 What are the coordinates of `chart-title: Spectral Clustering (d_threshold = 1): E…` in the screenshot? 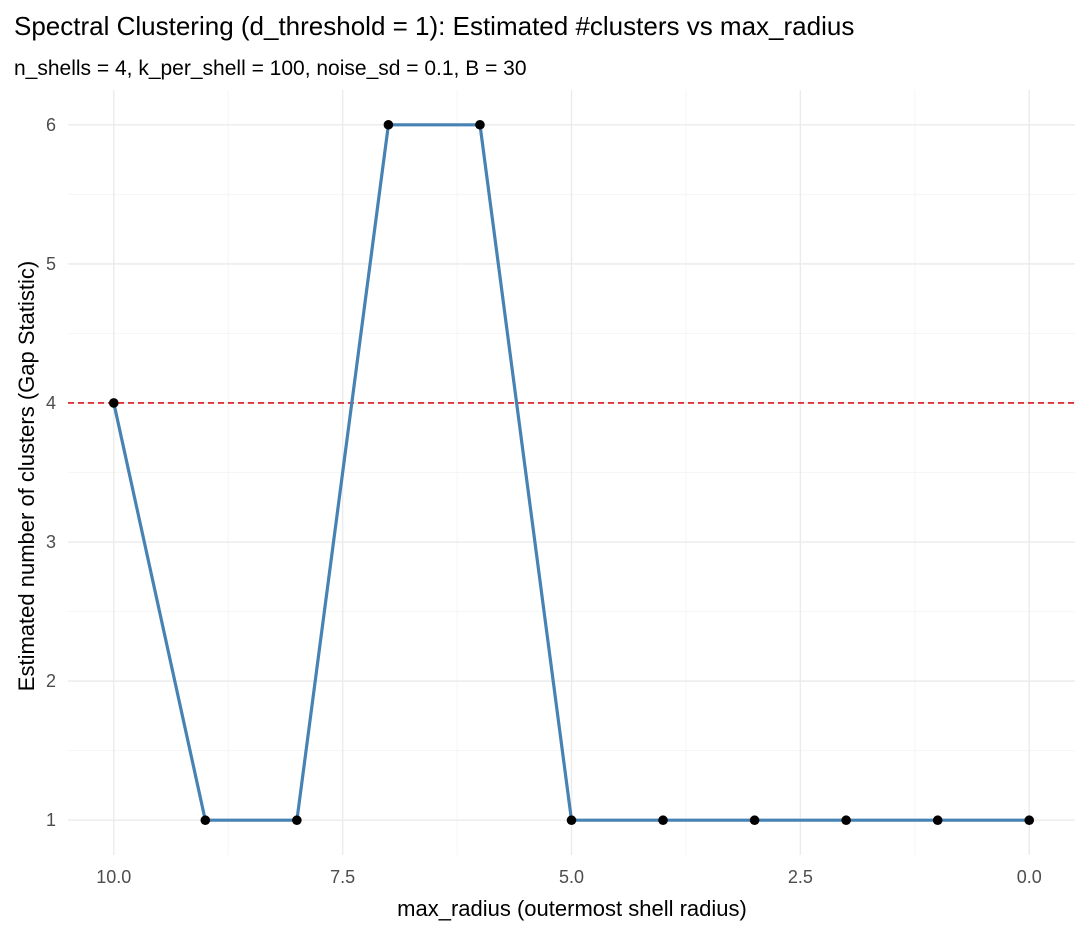 It's located at (434, 26).